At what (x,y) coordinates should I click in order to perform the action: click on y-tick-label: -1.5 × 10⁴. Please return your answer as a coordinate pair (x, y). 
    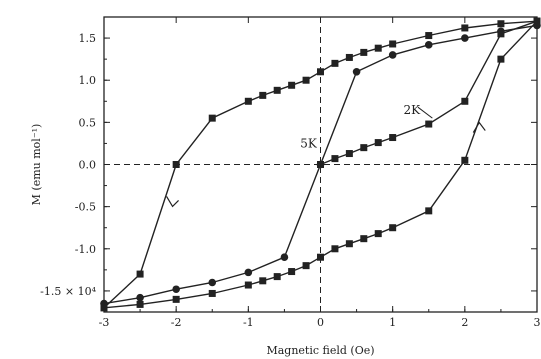
    Looking at the image, I should click on (68, 291).